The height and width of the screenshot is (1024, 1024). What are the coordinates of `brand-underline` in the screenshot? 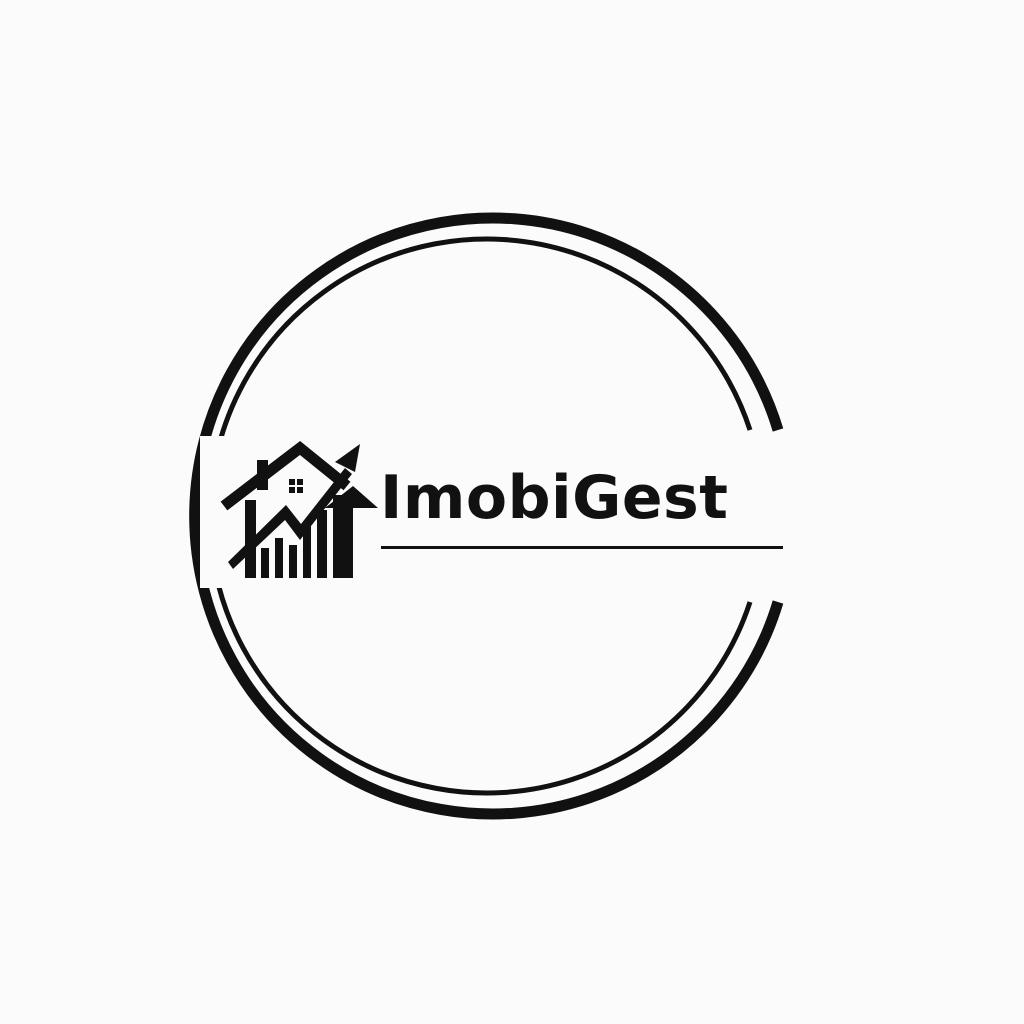 It's located at (582, 547).